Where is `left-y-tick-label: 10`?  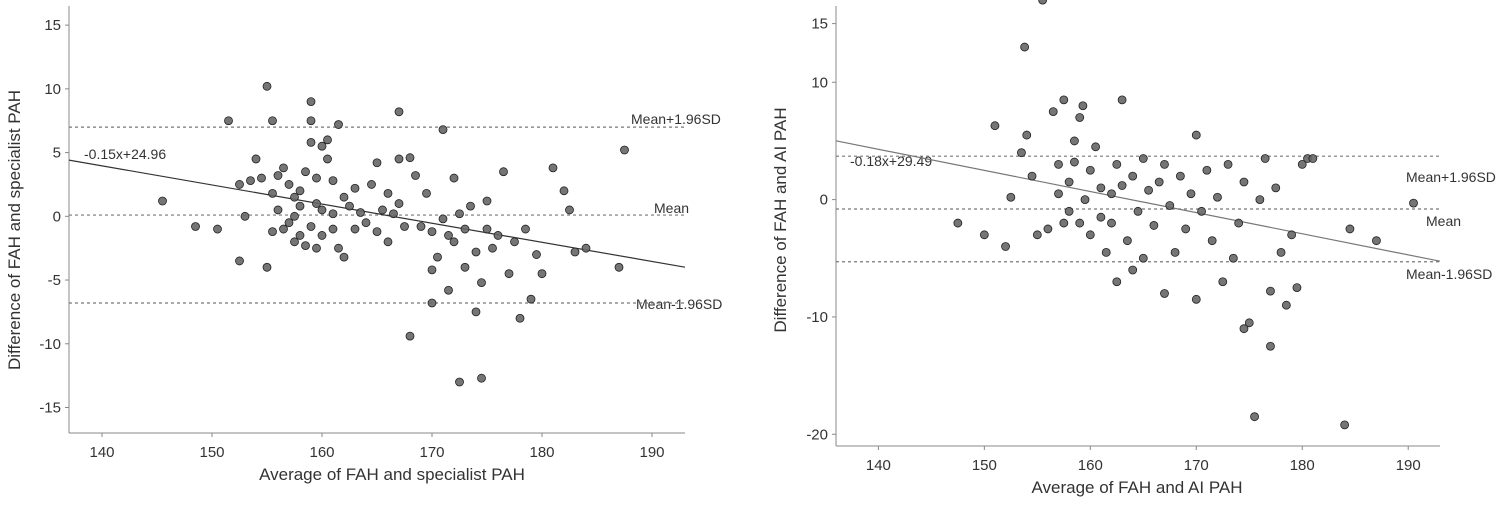 left-y-tick-label: 10 is located at coordinates (52, 89).